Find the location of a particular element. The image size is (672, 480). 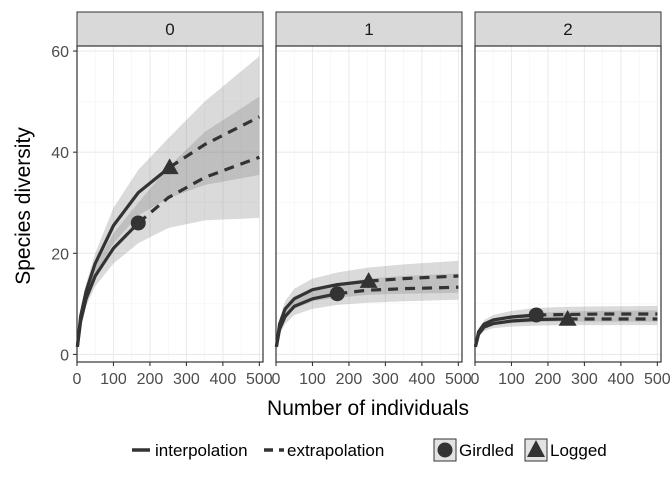

y-tick-label: 40 is located at coordinates (60, 153).